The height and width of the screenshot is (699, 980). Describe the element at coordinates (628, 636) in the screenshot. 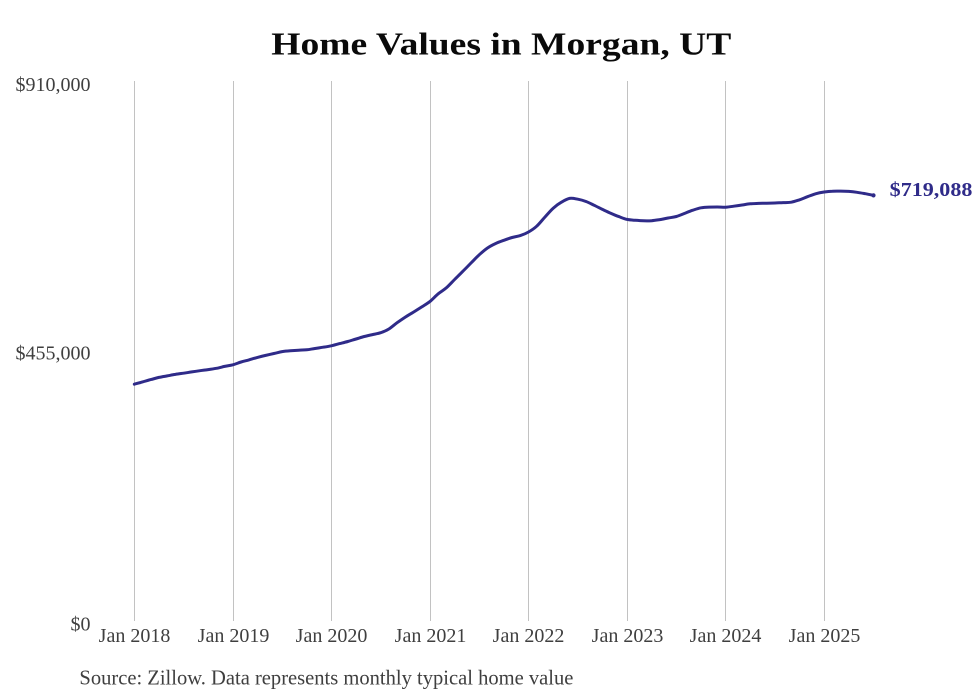

I see `svg-text: Jan 2023` at that location.